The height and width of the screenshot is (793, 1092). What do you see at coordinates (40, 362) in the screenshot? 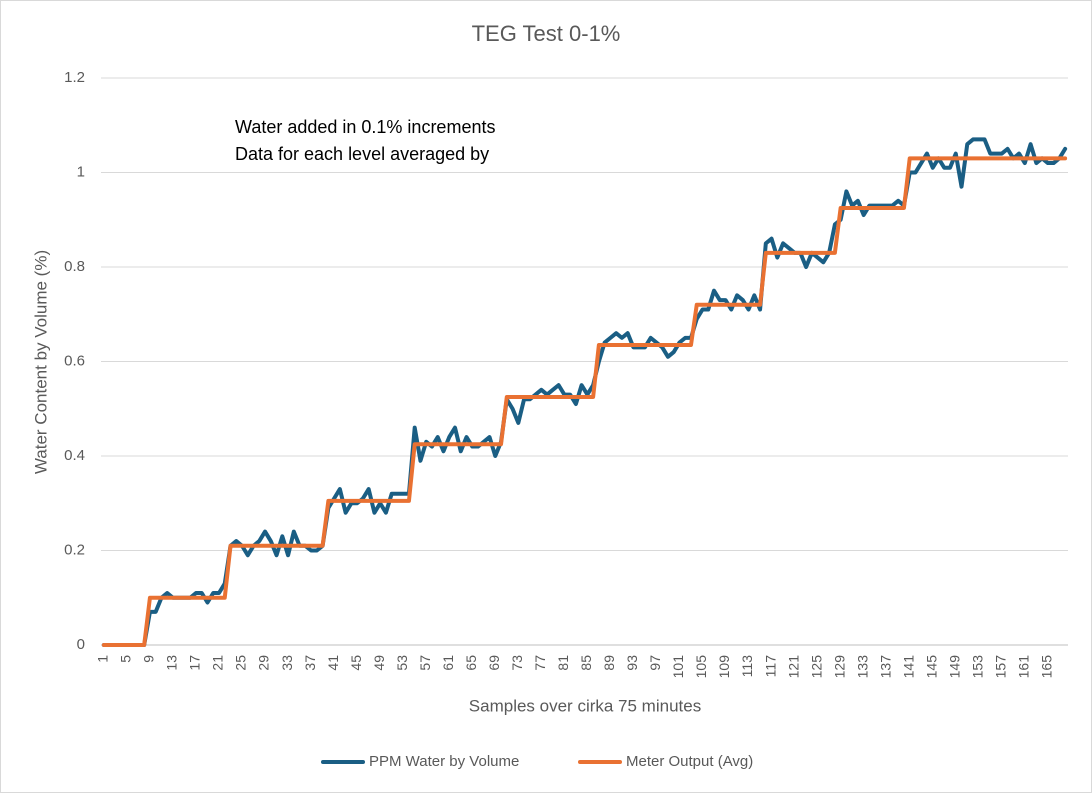
I see `y-axis-title: Water Content by Volume (%)` at bounding box center [40, 362].